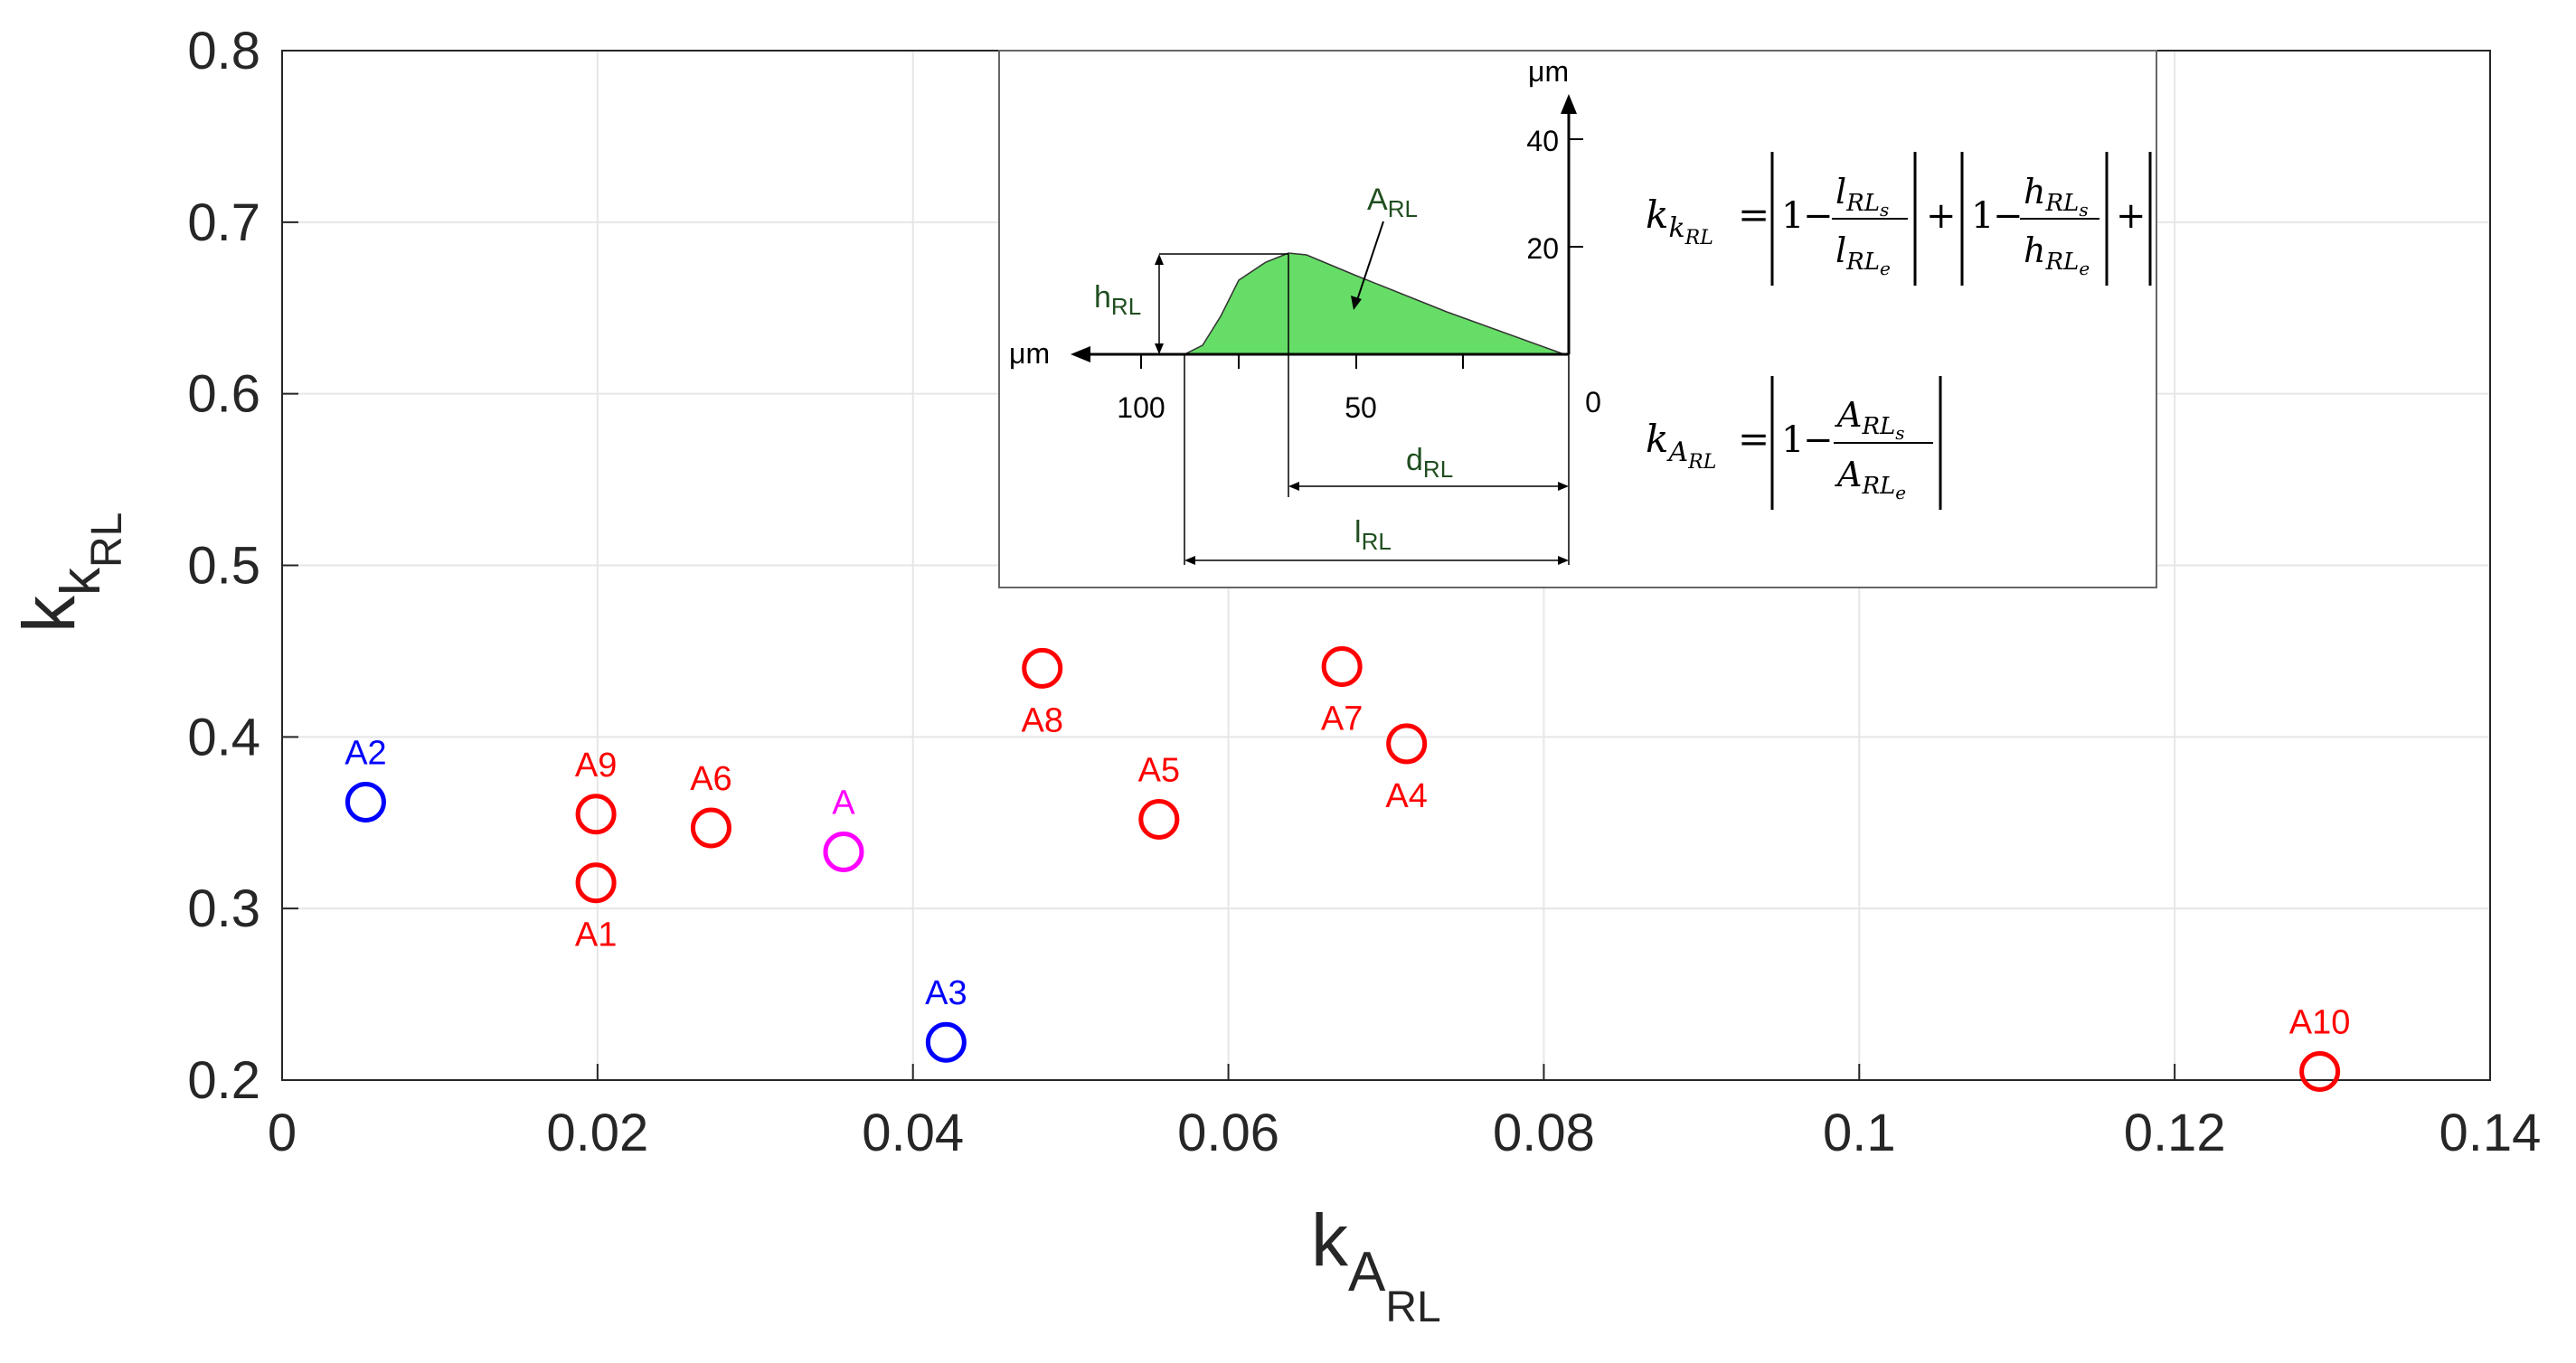 This screenshot has height=1363, width=2576. What do you see at coordinates (1189, 560) in the screenshot?
I see `l-arrow-left` at bounding box center [1189, 560].